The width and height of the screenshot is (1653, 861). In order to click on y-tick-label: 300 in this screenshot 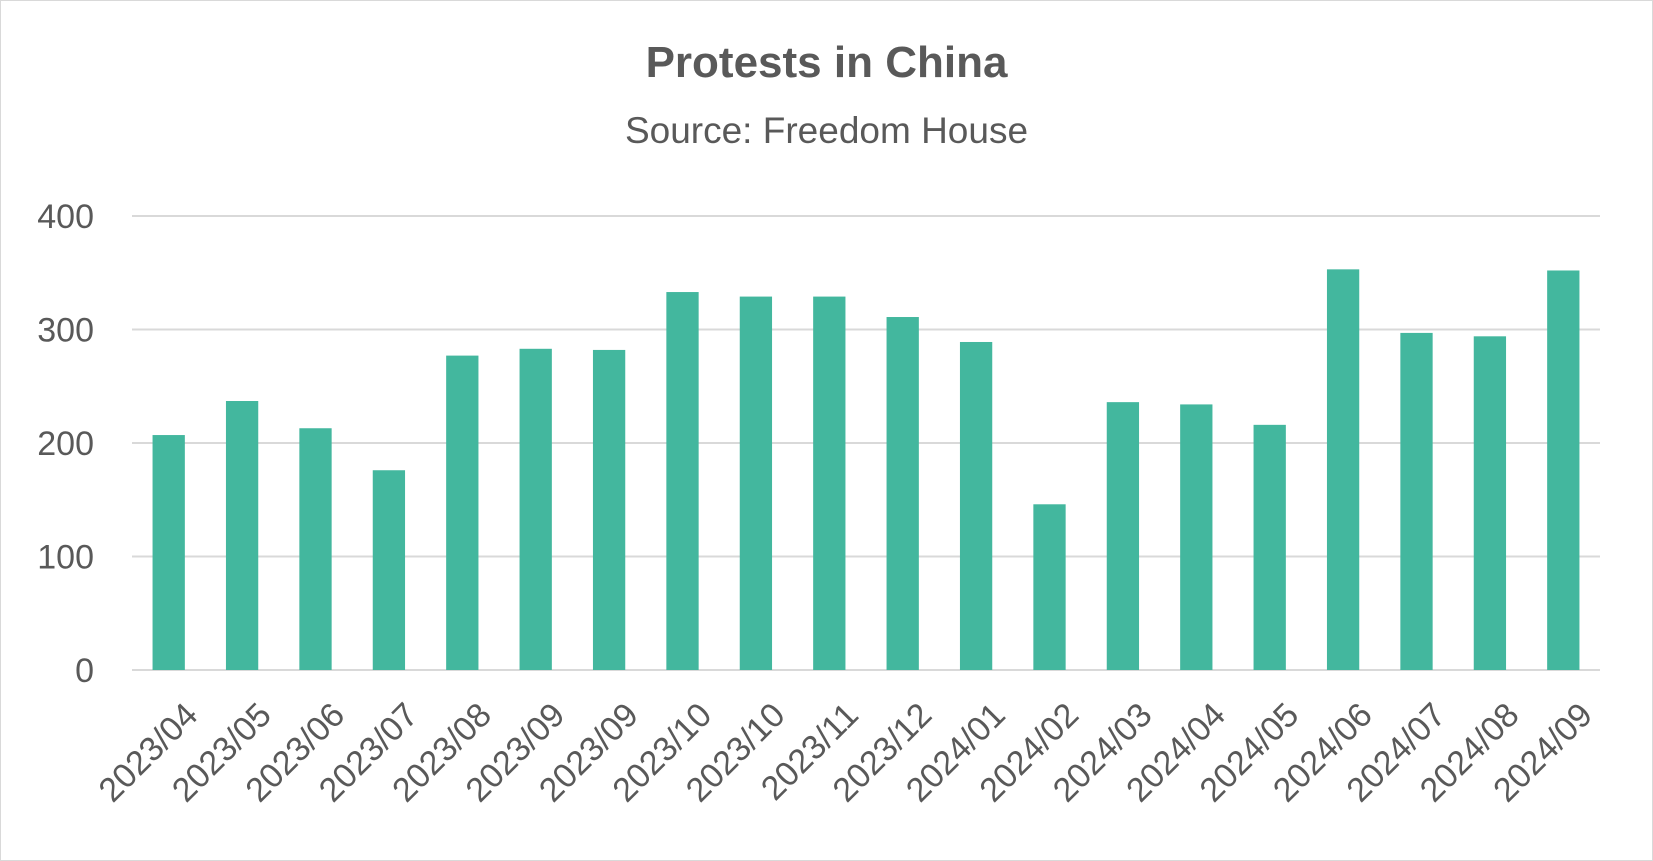, I will do `click(65, 331)`.